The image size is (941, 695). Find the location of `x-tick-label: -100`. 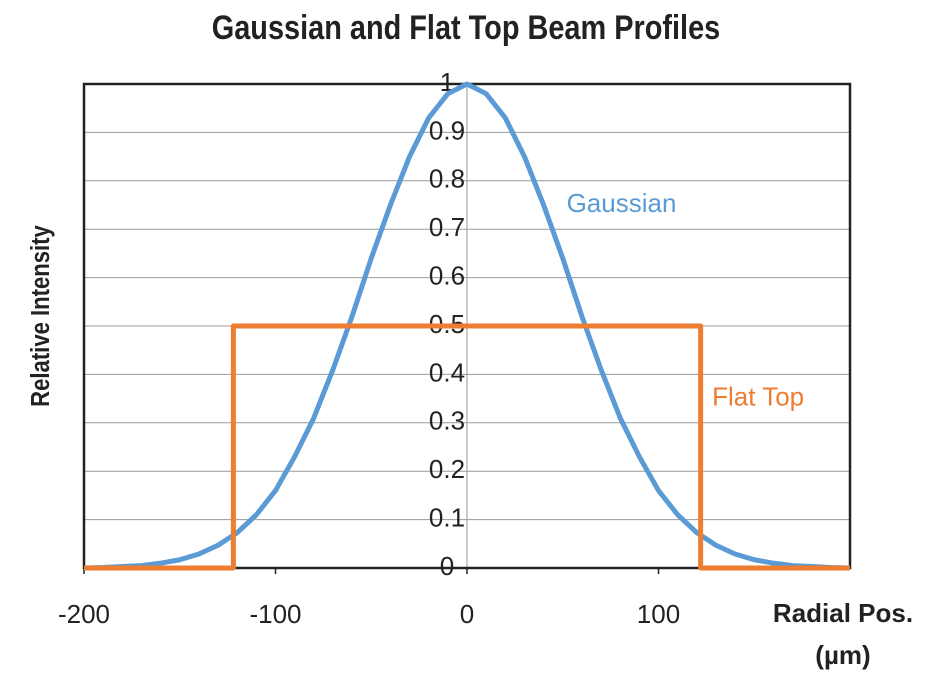

x-tick-label: -100 is located at coordinates (275, 614).